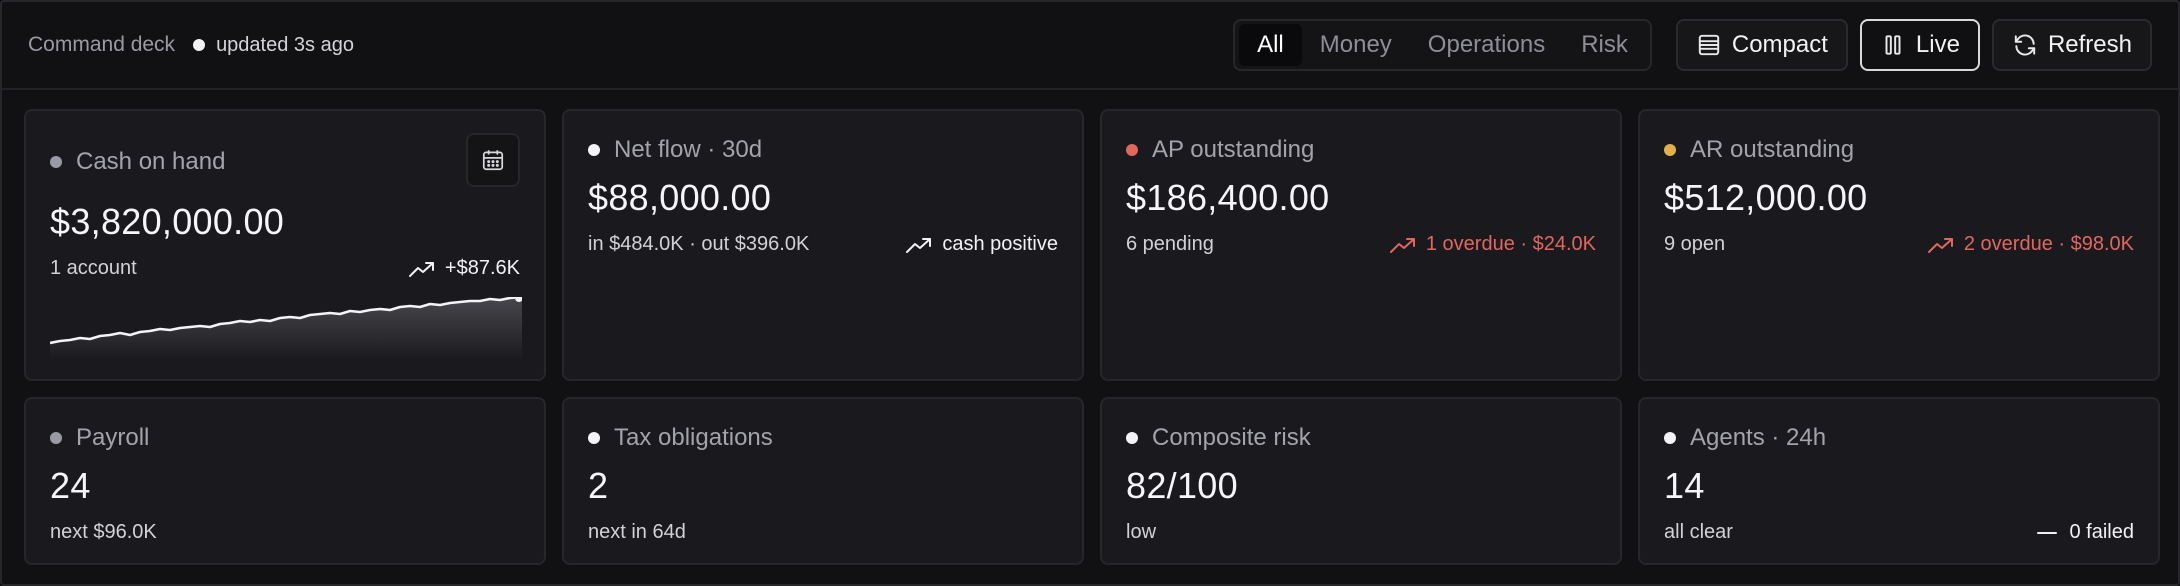 The width and height of the screenshot is (2180, 586). I want to click on card-trend: 1 overdue · $24.0K, so click(1492, 244).